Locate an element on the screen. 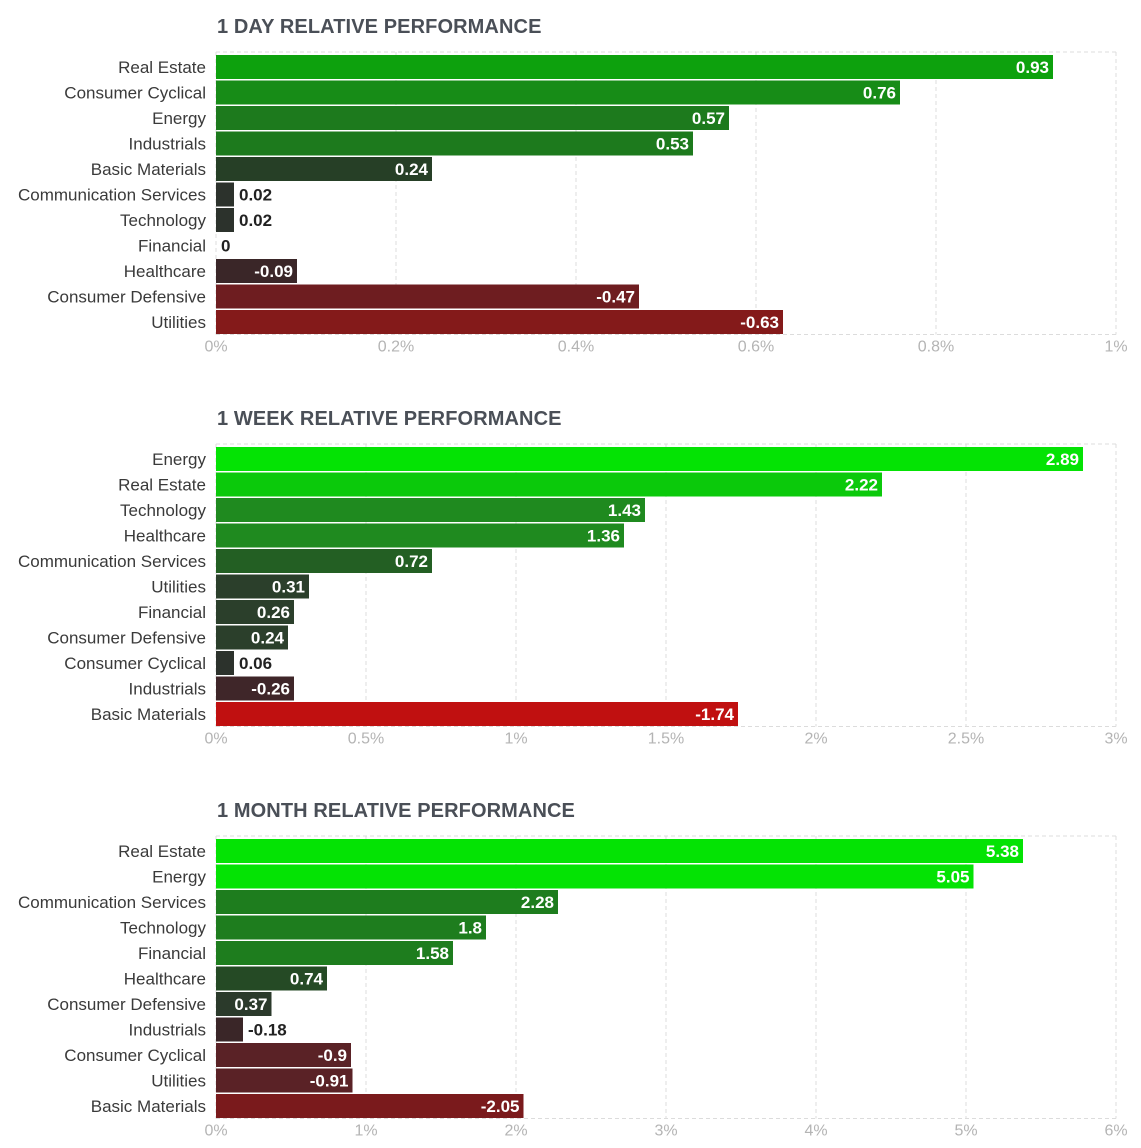 The image size is (1141, 1148). x-tick-label: 3% is located at coordinates (1115, 739).